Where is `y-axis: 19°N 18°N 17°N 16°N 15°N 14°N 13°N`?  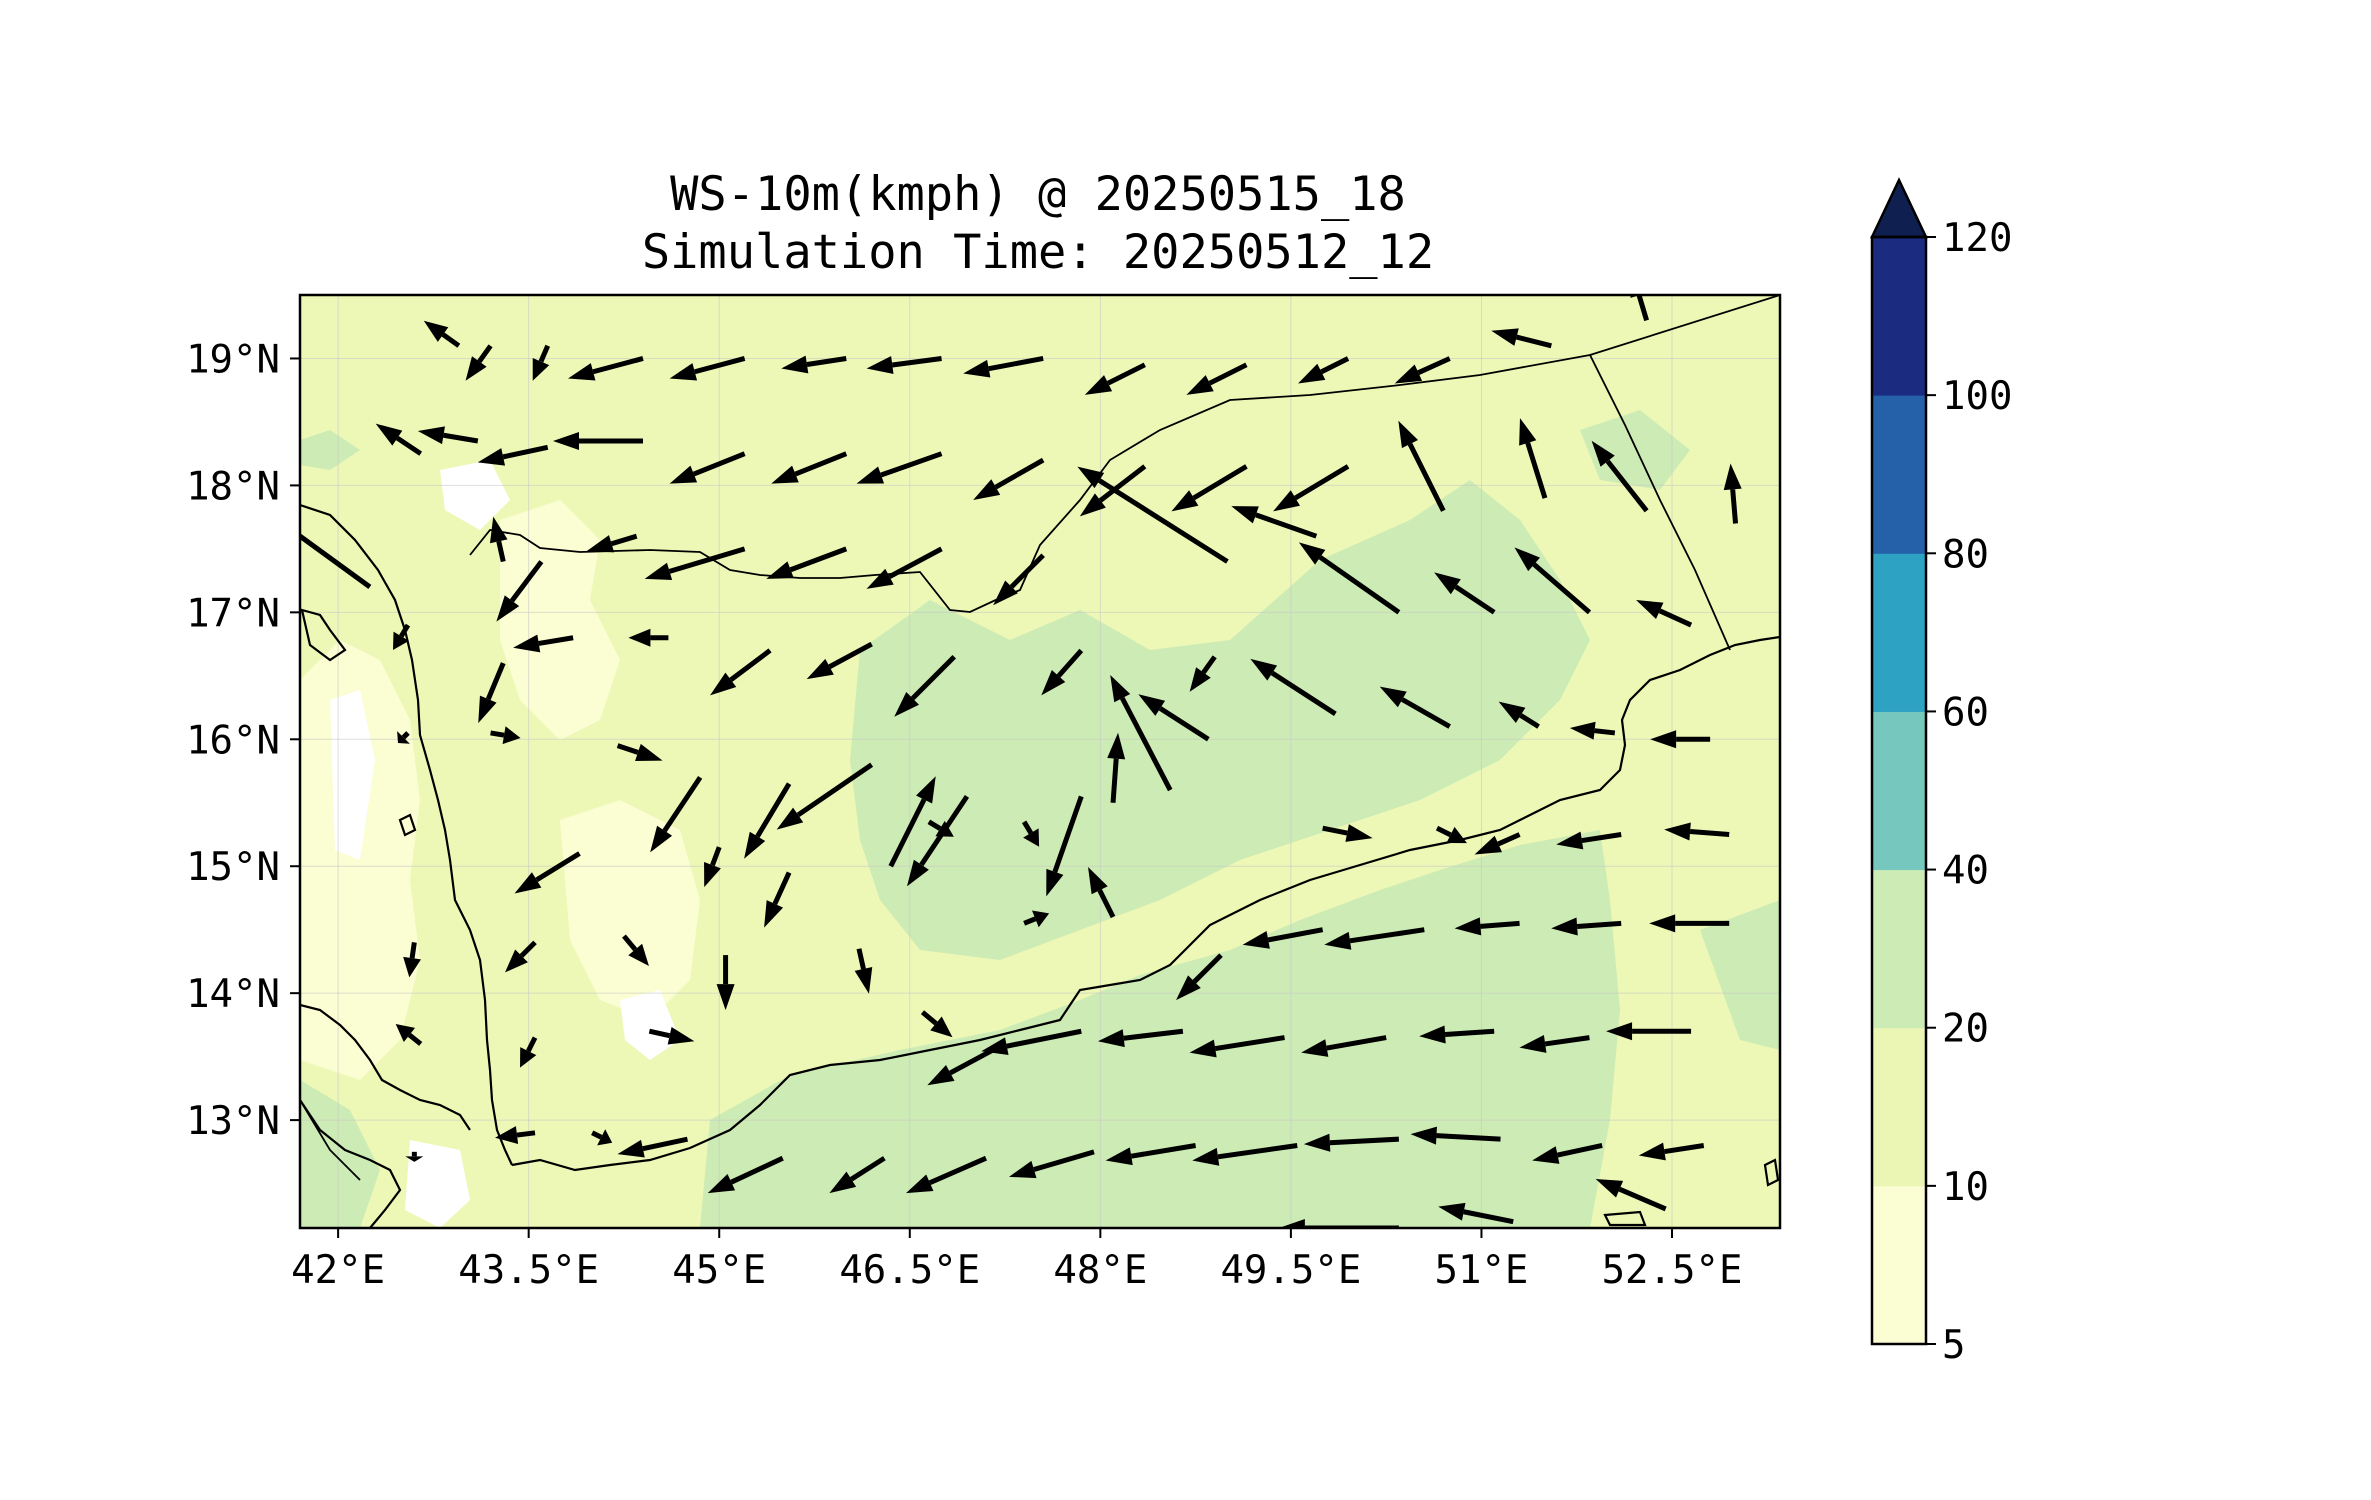 y-axis: 19°N 18°N 17°N 16°N 15°N 14°N 13°N is located at coordinates (243, 740).